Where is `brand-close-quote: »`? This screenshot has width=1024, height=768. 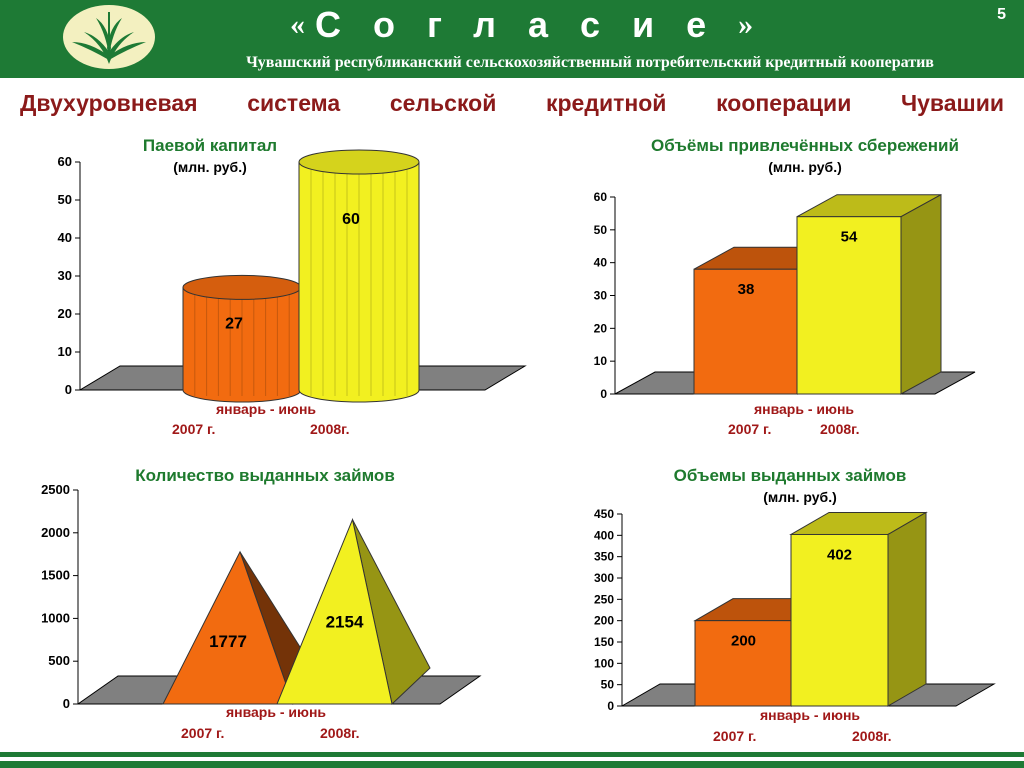
brand-close-quote: » is located at coordinates (746, 24).